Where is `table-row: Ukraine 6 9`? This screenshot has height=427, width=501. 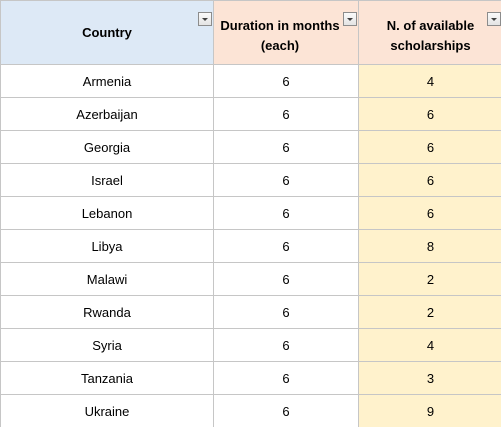 table-row: Ukraine 6 9 is located at coordinates (250, 410).